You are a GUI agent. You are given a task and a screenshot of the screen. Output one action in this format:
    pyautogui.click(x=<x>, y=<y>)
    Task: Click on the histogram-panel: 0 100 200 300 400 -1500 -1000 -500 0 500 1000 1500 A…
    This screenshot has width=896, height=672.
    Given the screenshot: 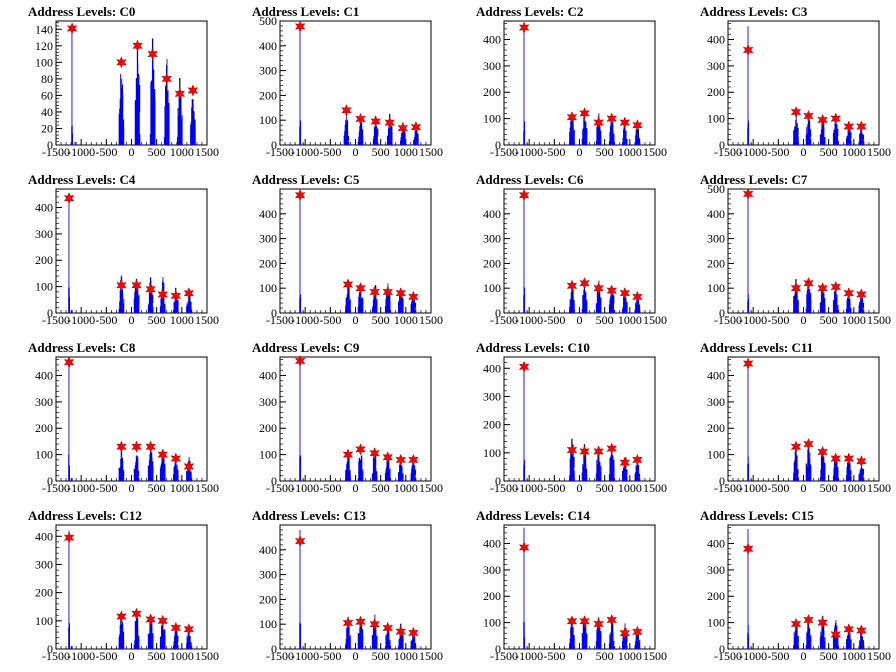 What is the action you would take?
    pyautogui.click(x=784, y=420)
    